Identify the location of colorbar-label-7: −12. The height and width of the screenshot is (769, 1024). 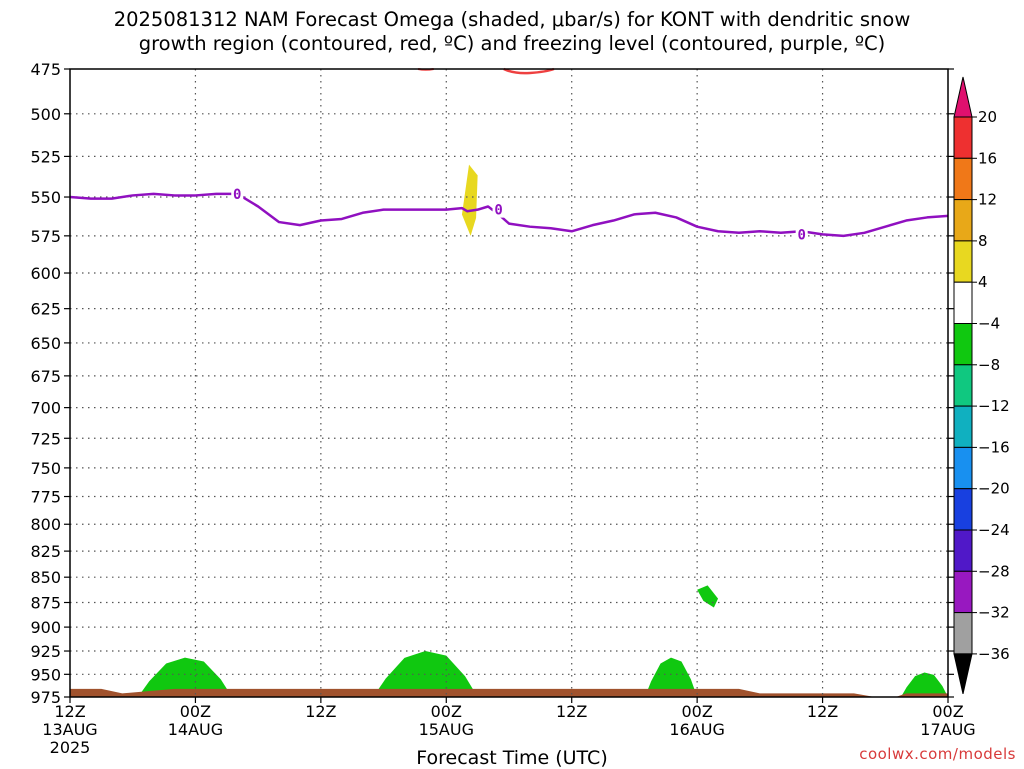
(994, 406).